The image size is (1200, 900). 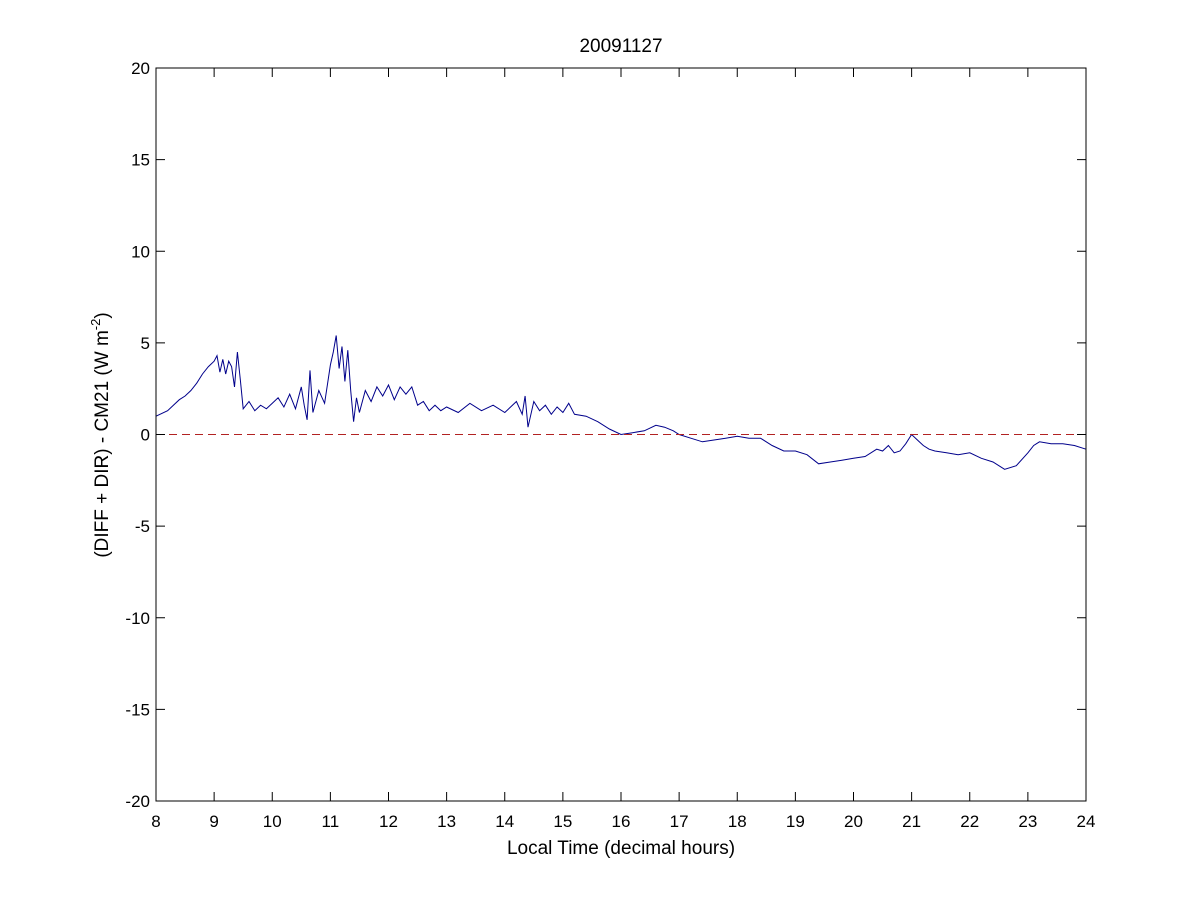 I want to click on y-axis-label-main: (DIFF + DIR) - CM21 (W m, so click(x=102, y=443).